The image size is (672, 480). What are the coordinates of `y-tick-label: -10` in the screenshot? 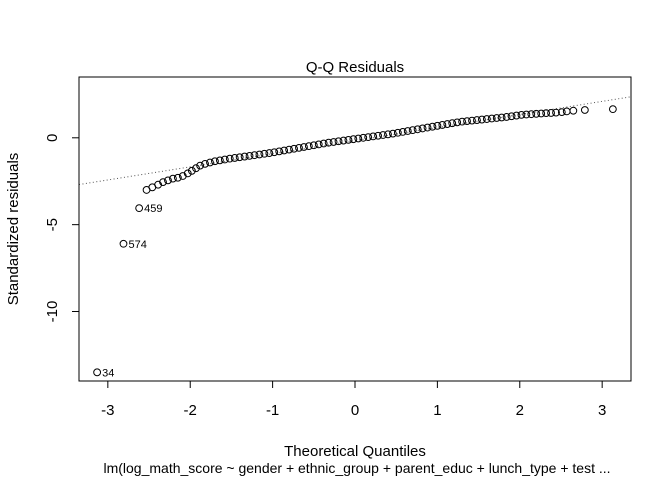 It's located at (52, 312).